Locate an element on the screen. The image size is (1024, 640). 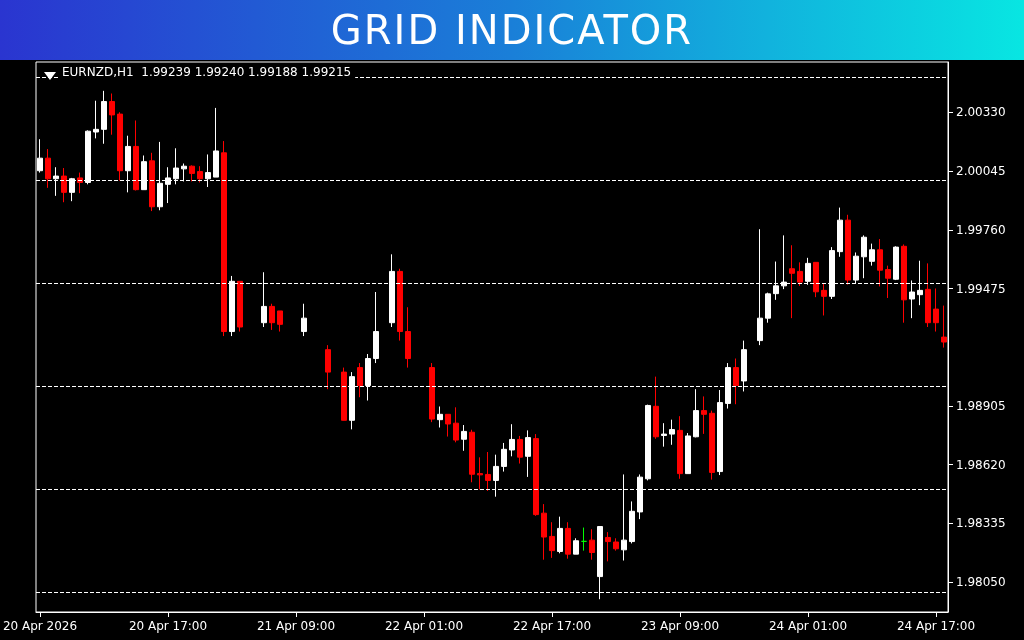
x-tick-label: 23 Apr 09:00 is located at coordinates (680, 626).